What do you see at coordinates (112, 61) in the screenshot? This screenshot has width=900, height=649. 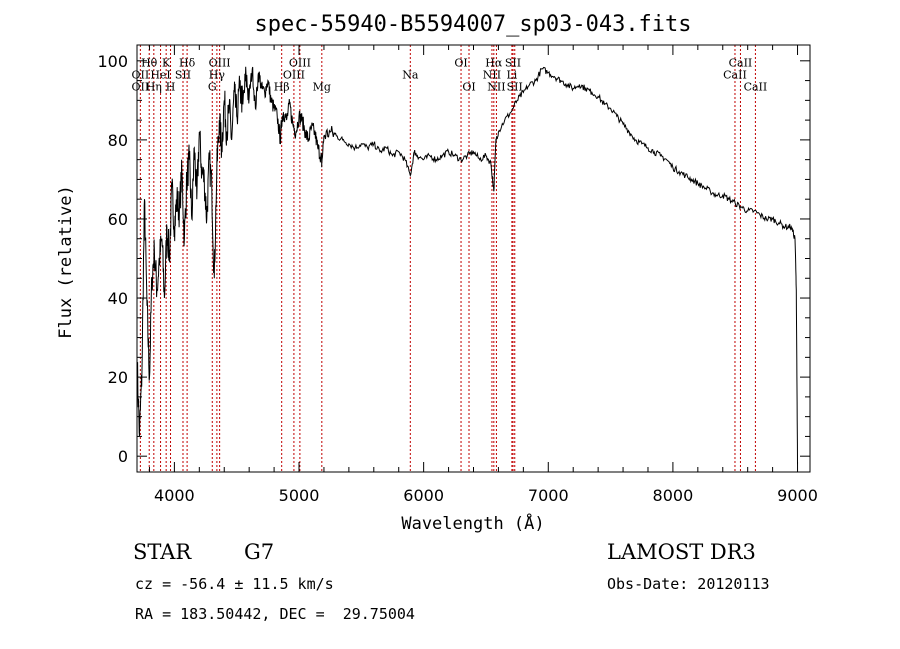 I see `y-tick-label-5: 100` at bounding box center [112, 61].